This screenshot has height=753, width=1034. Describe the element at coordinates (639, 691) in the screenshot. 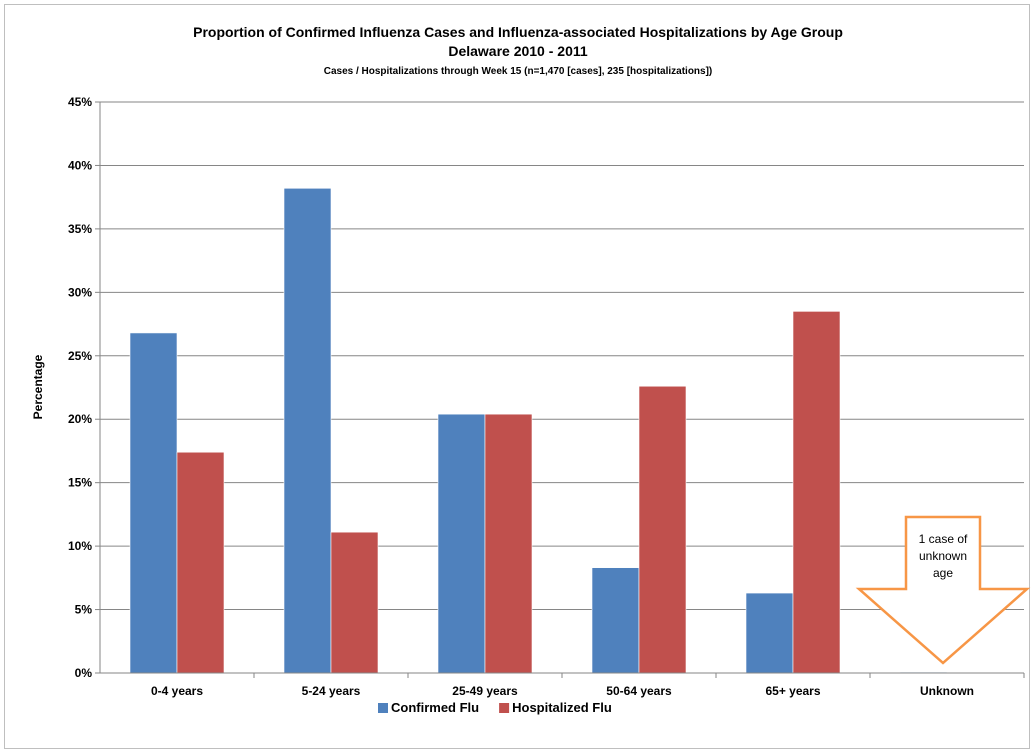

I see `x-tick-label: 50-64 years` at that location.